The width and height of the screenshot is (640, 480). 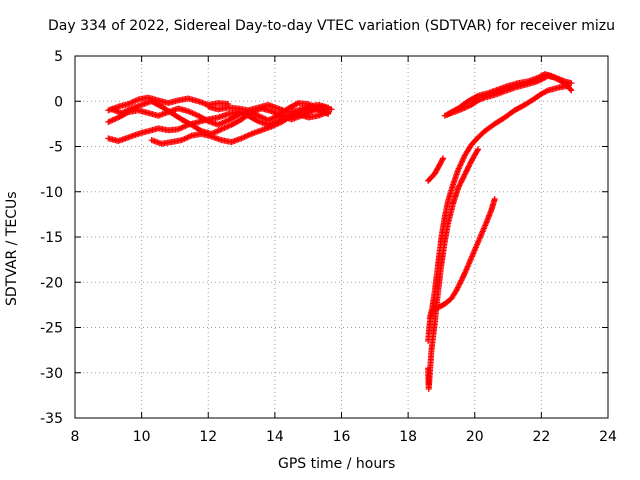 What do you see at coordinates (142, 437) in the screenshot?
I see `x-tick-label: 10` at bounding box center [142, 437].